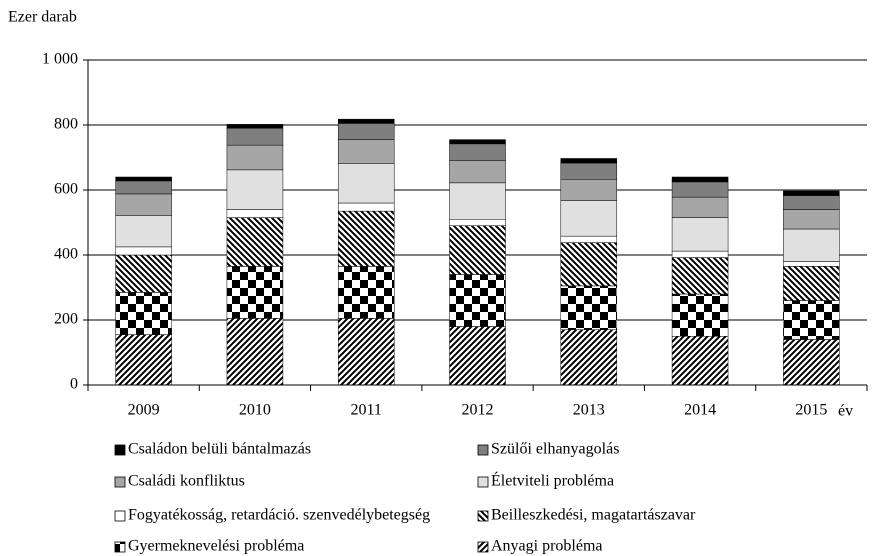 Image resolution: width=877 pixels, height=556 pixels. I want to click on legend-label: Családon belüli bántalmazás, so click(219, 449).